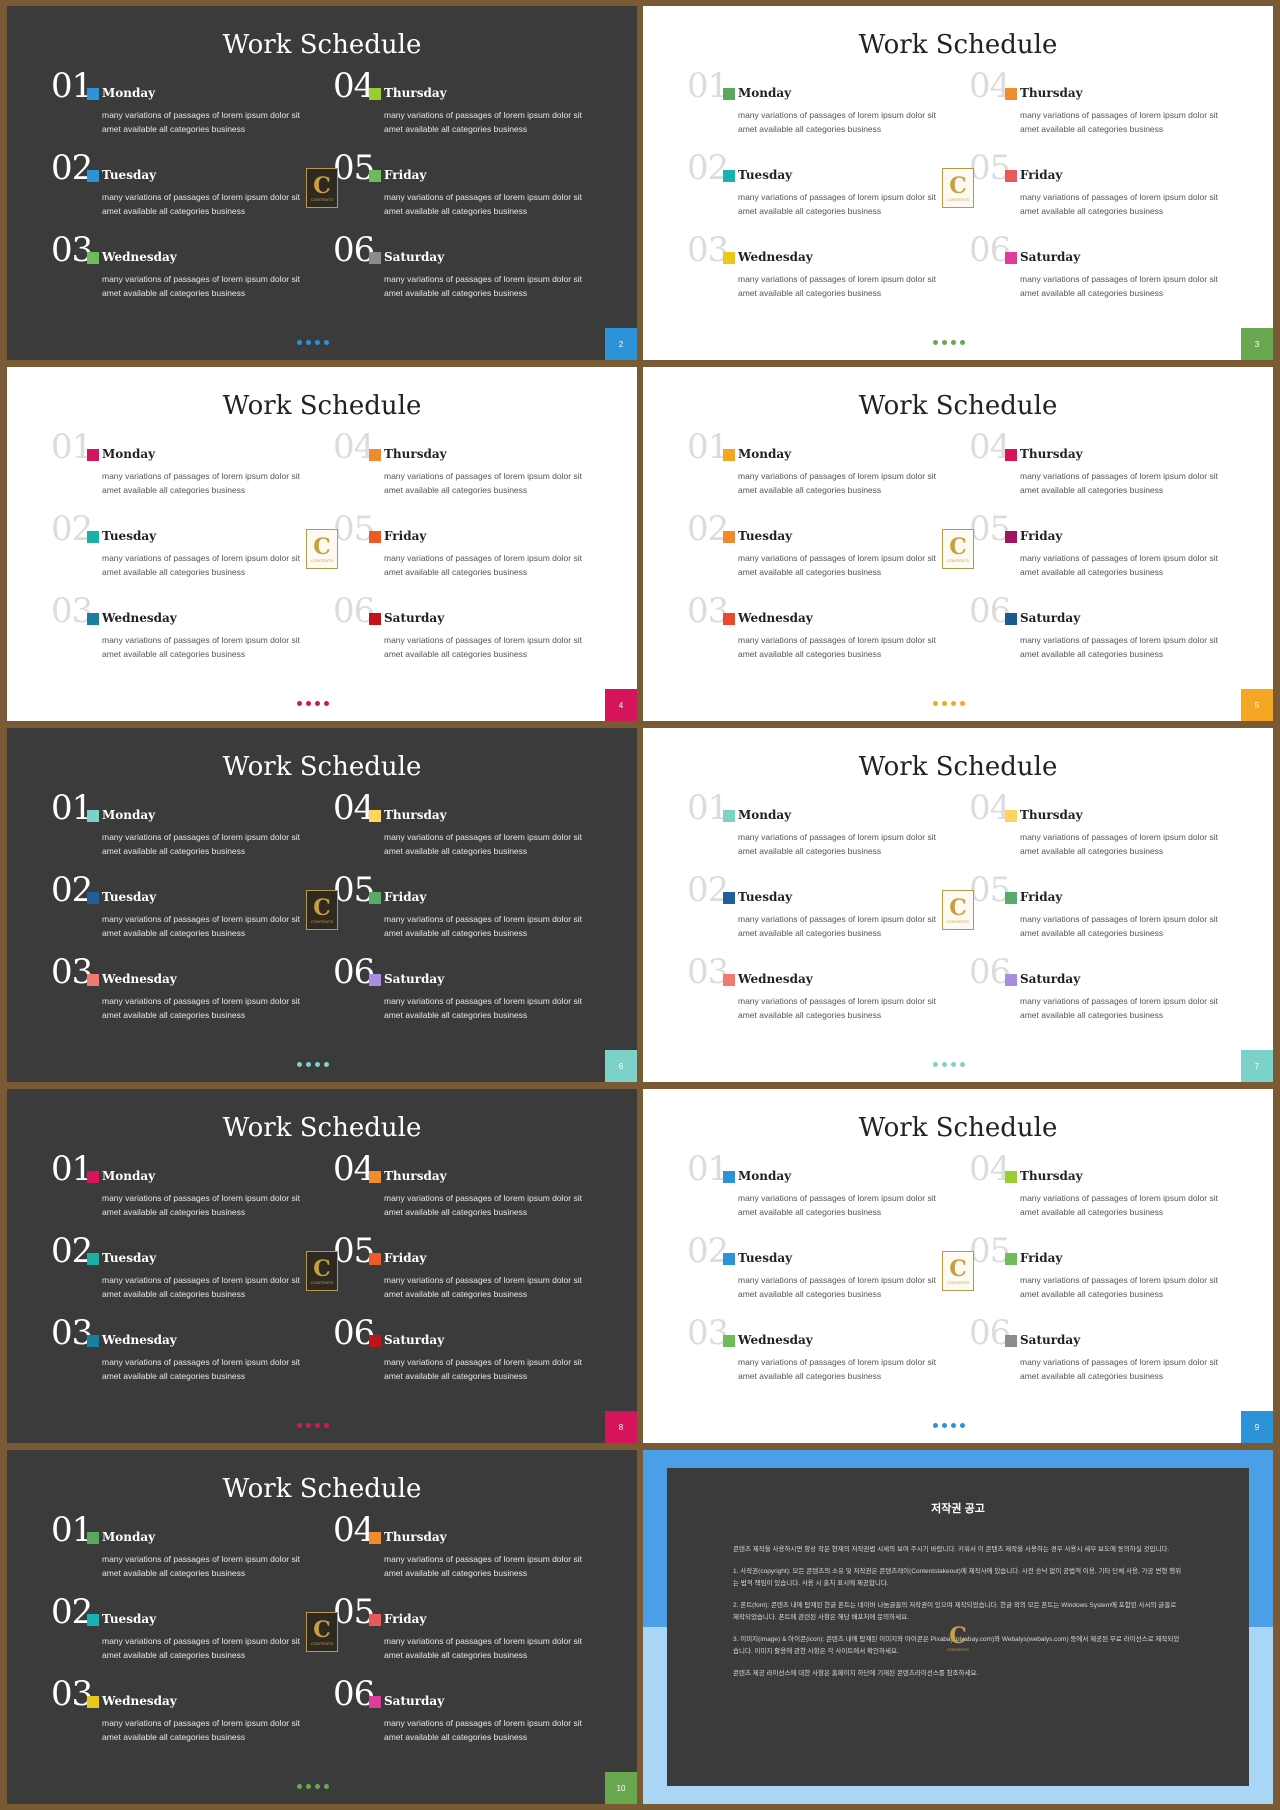  Describe the element at coordinates (621, 1066) in the screenshot. I see `page-number: 6` at that location.